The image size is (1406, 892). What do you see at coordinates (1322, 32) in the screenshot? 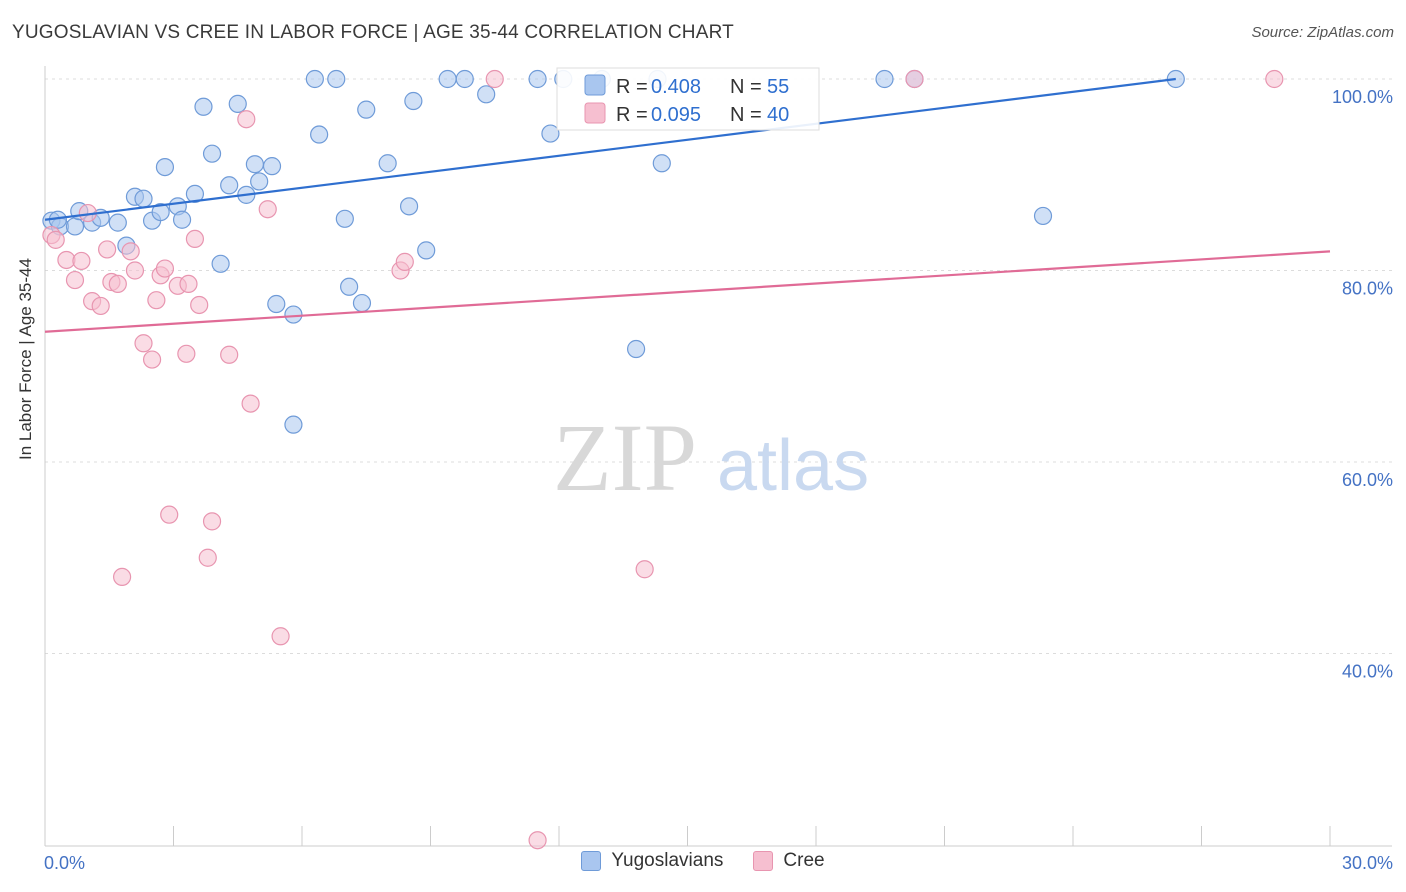
I see `source-label: Source: ZipAtlas.com` at bounding box center [1322, 32].